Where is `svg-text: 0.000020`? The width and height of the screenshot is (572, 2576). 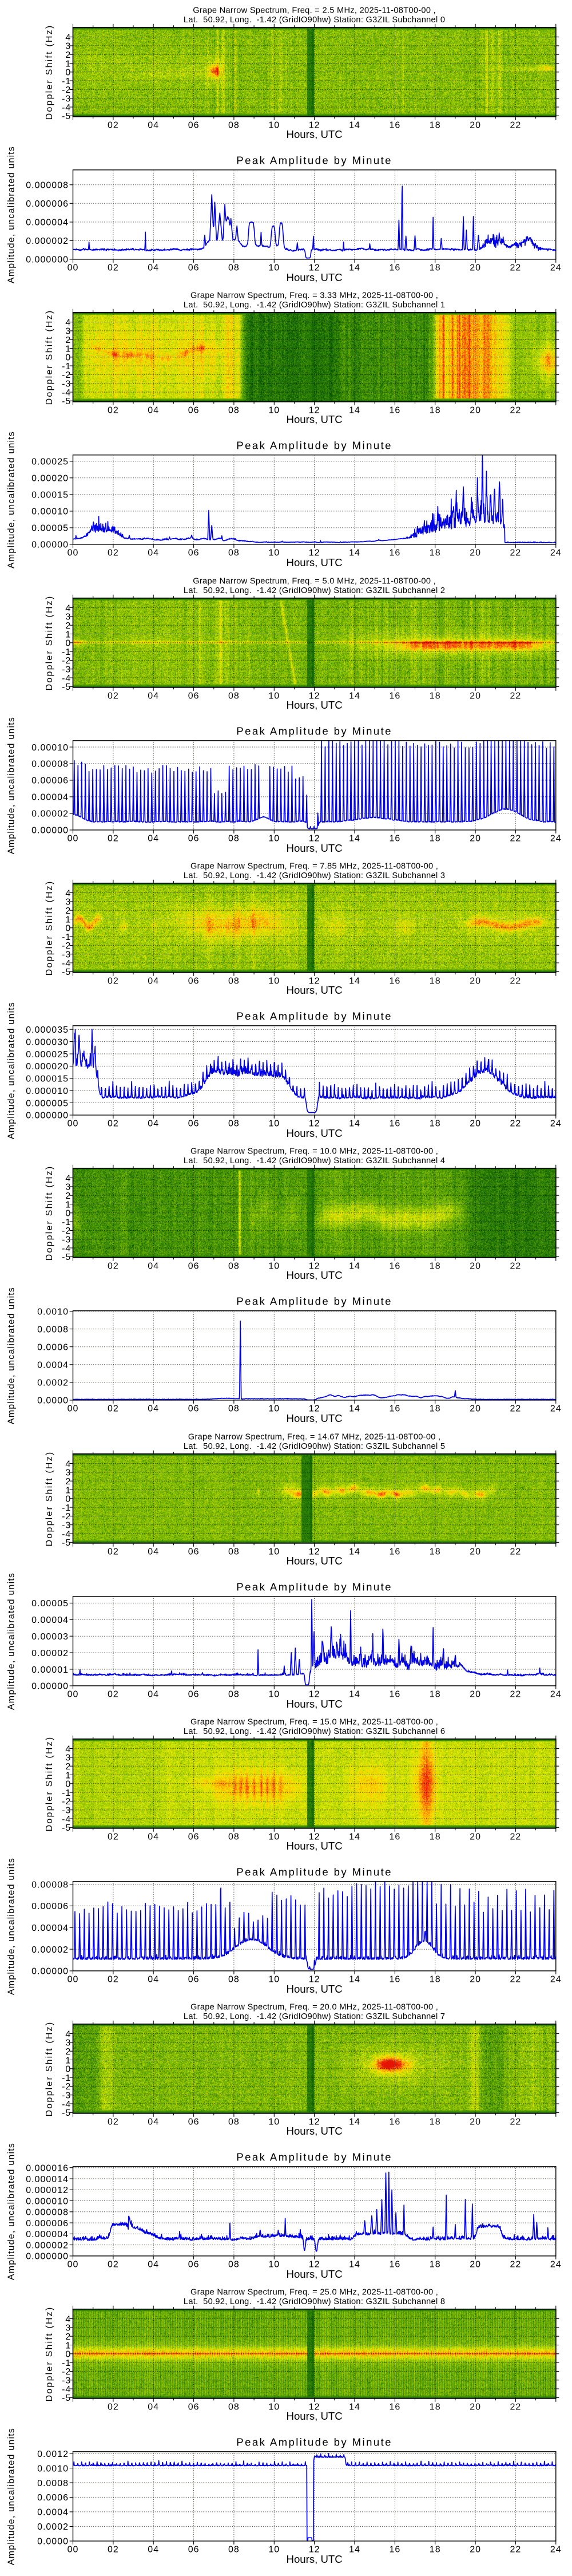
svg-text: 0.000020 is located at coordinates (47, 1067).